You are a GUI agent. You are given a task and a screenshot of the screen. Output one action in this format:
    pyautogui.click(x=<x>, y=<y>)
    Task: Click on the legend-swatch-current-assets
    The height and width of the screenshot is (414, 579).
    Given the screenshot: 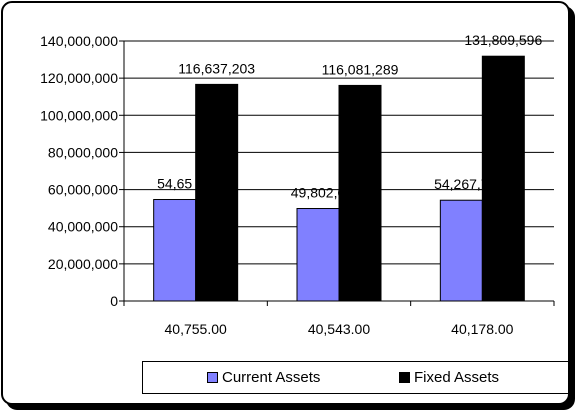 What is the action you would take?
    pyautogui.click(x=212, y=377)
    